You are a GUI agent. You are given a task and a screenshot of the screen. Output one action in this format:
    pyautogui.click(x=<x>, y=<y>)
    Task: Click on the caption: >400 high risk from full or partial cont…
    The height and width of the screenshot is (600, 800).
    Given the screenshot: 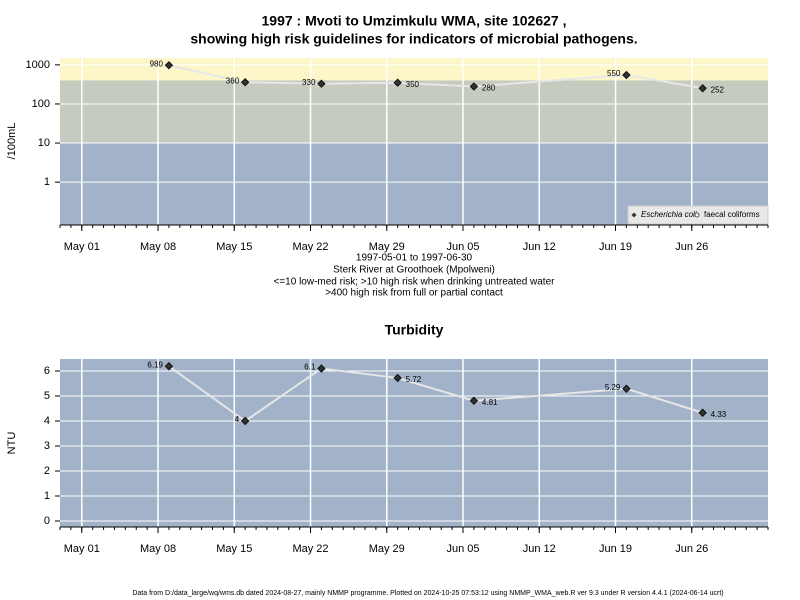 What is the action you would take?
    pyautogui.click(x=414, y=293)
    